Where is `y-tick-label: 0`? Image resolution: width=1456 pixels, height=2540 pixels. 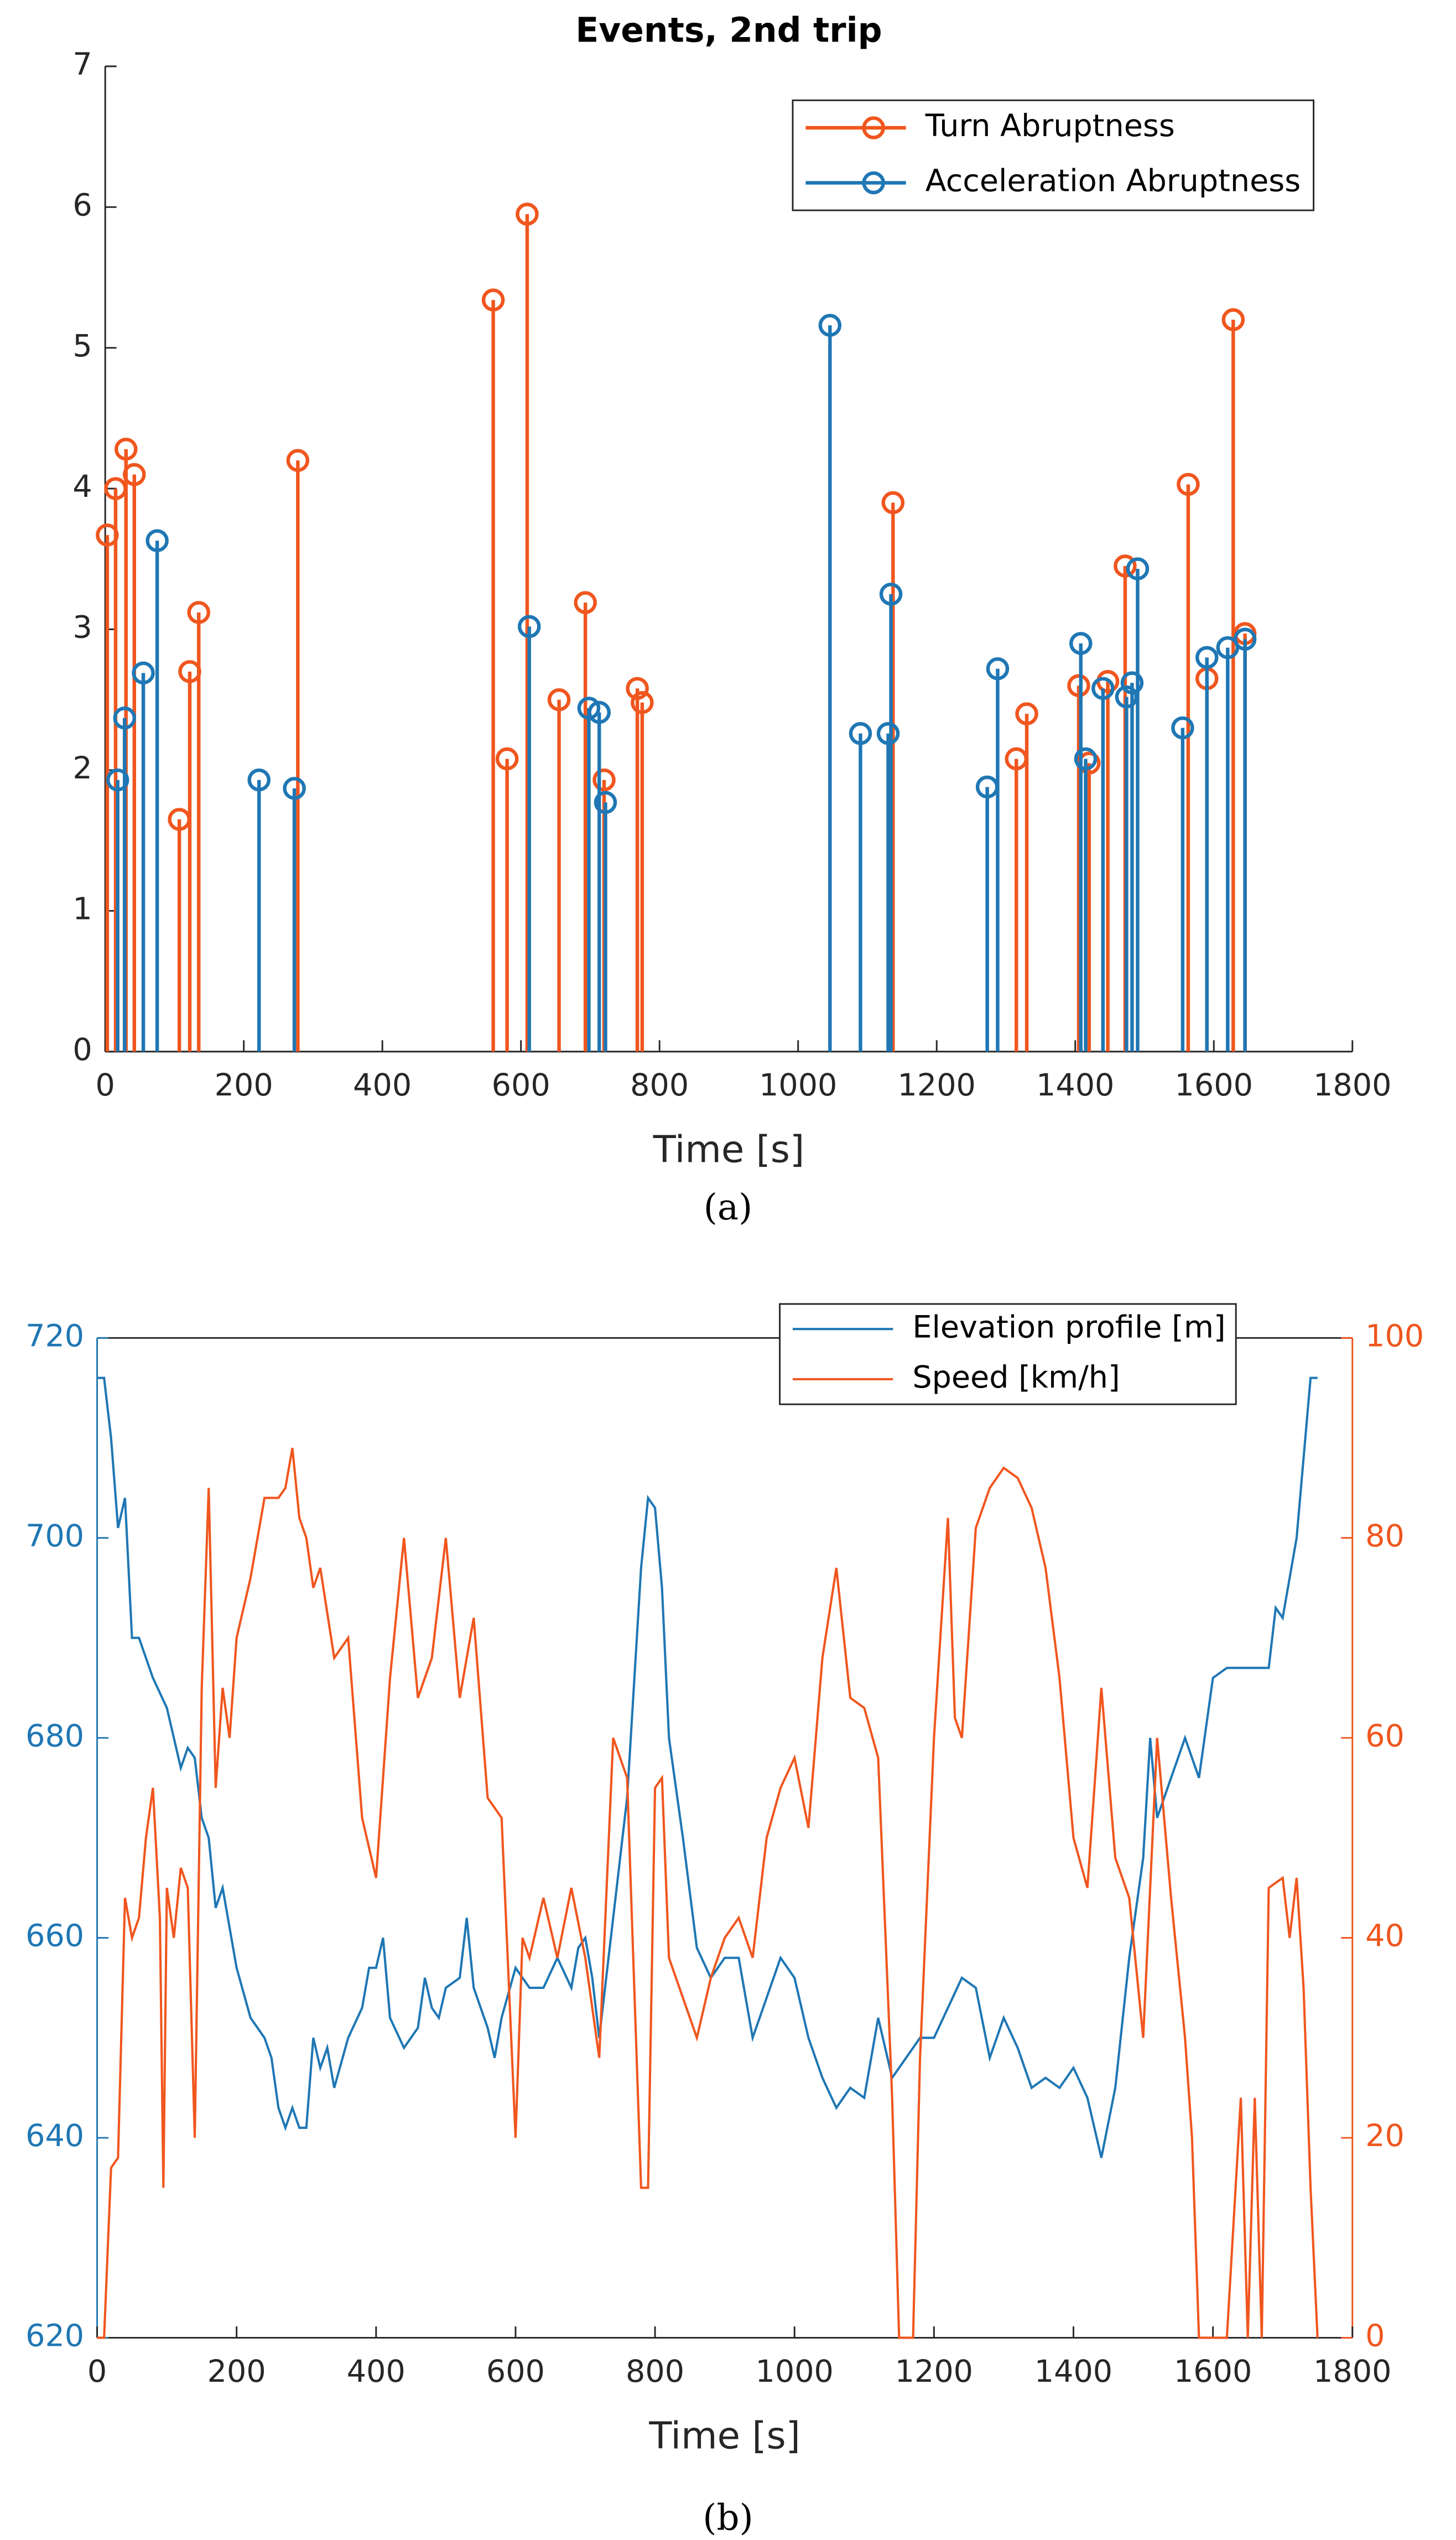
y-tick-label: 0 is located at coordinates (82, 1050).